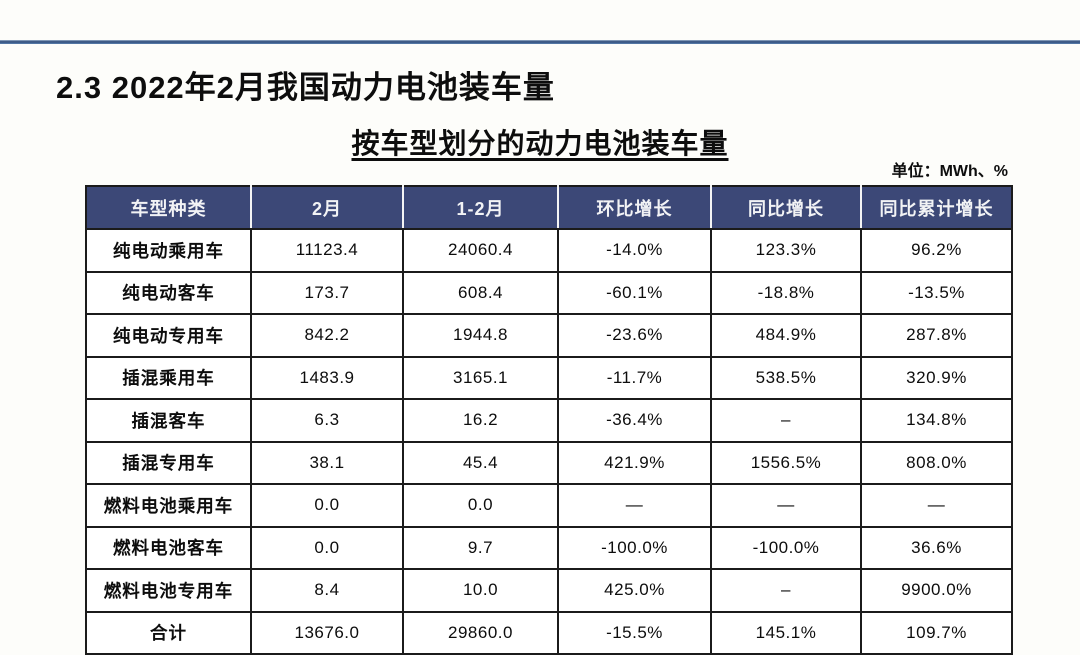  What do you see at coordinates (168, 250) in the screenshot?
I see `row-label-cell: 纯电动乘用车` at bounding box center [168, 250].